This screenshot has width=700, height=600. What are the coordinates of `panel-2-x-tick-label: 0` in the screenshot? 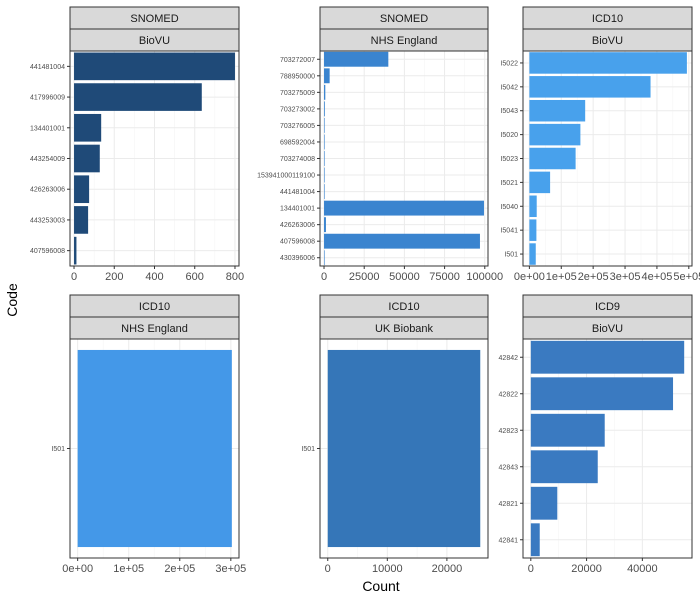 It's located at (324, 277).